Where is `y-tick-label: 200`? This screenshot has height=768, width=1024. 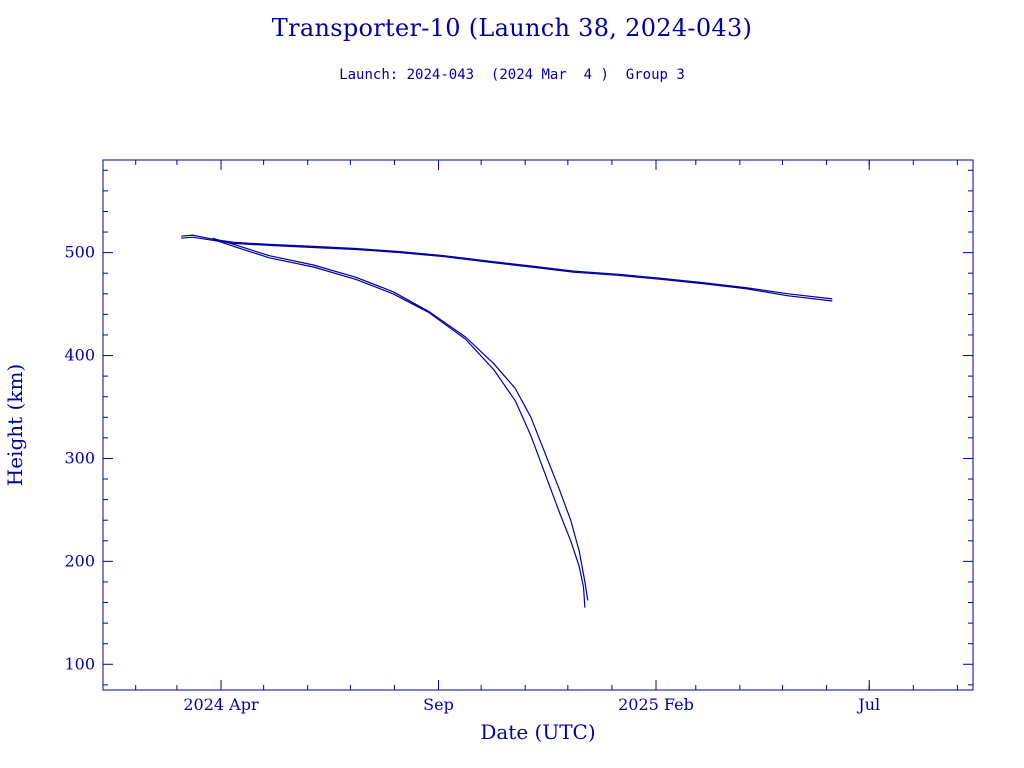
y-tick-label: 200 is located at coordinates (79, 560).